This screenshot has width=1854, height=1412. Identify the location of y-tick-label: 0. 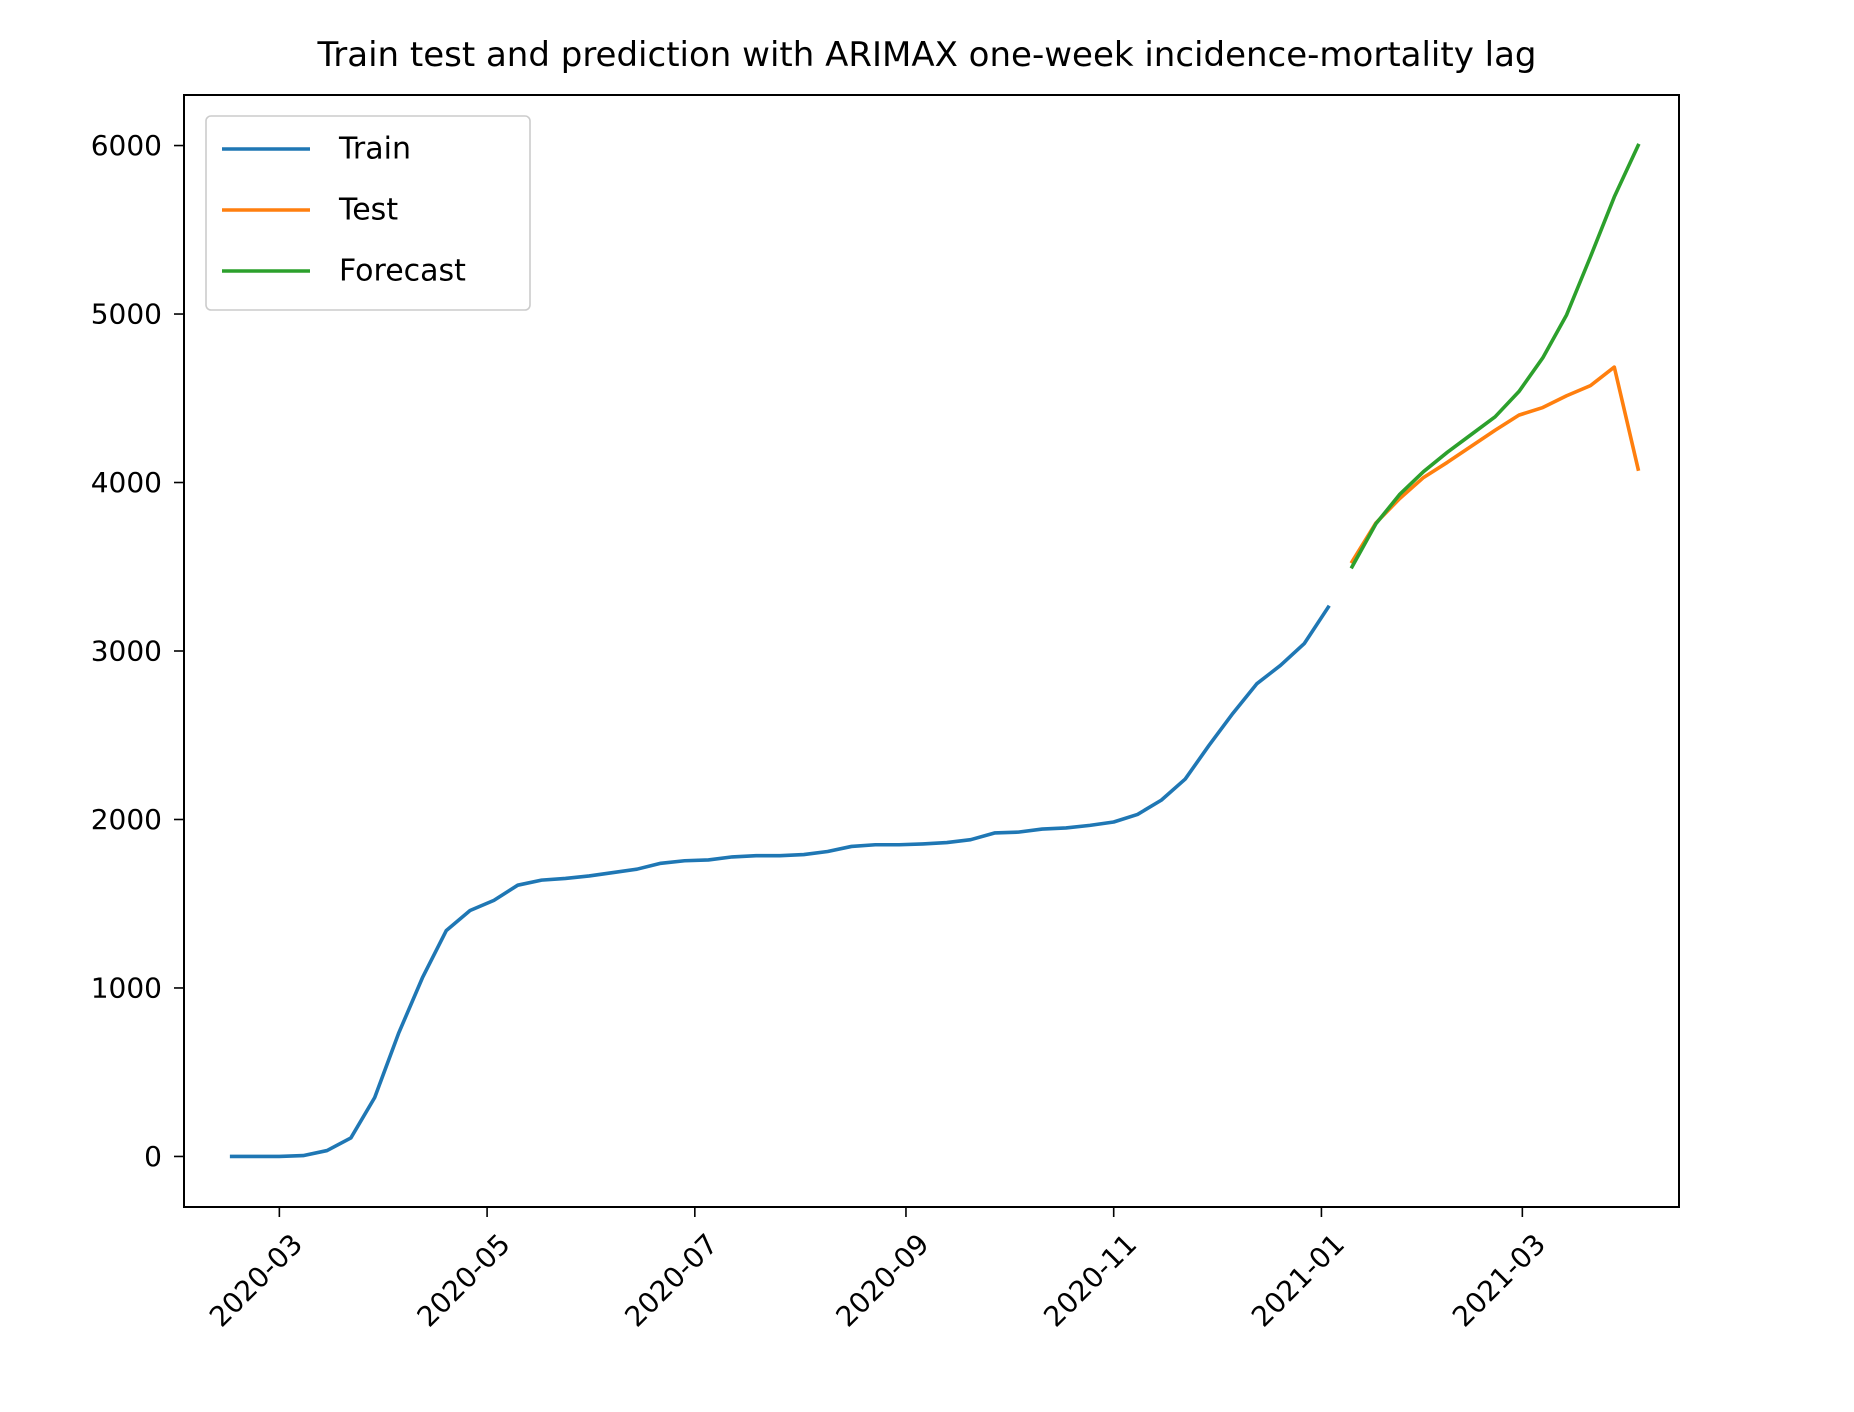
(153, 1156).